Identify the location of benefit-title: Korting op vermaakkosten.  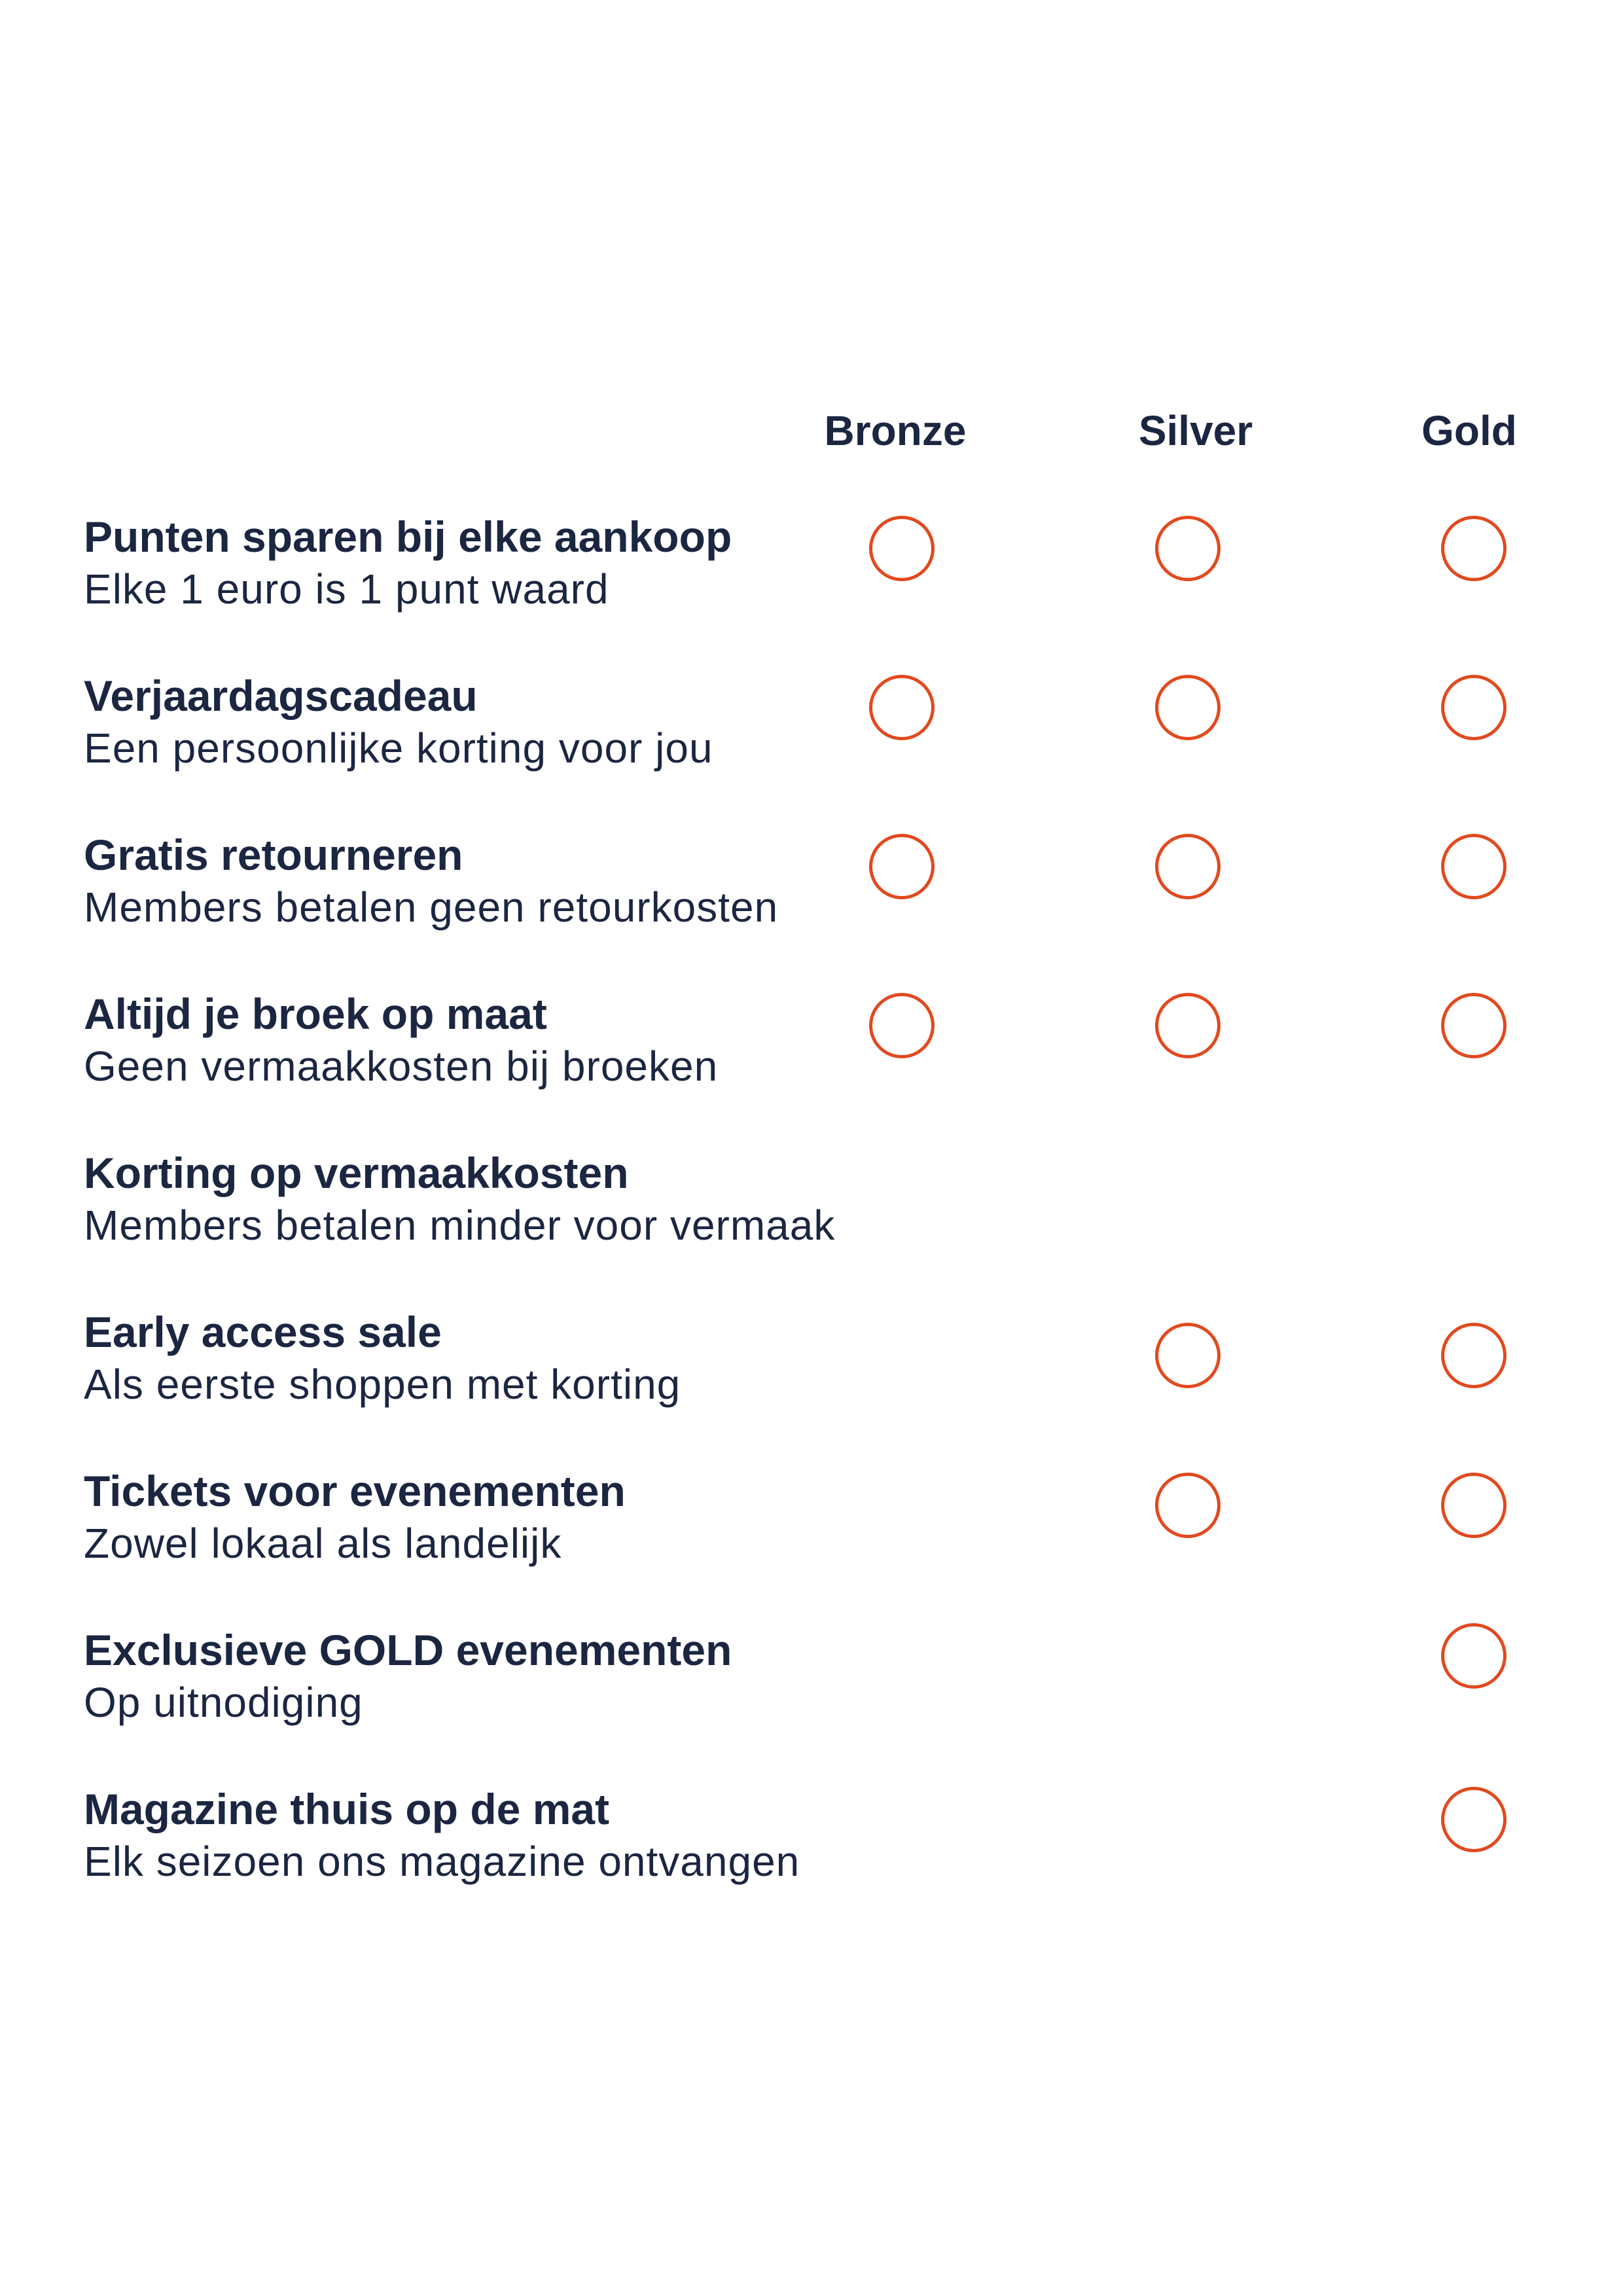
(356, 1173).